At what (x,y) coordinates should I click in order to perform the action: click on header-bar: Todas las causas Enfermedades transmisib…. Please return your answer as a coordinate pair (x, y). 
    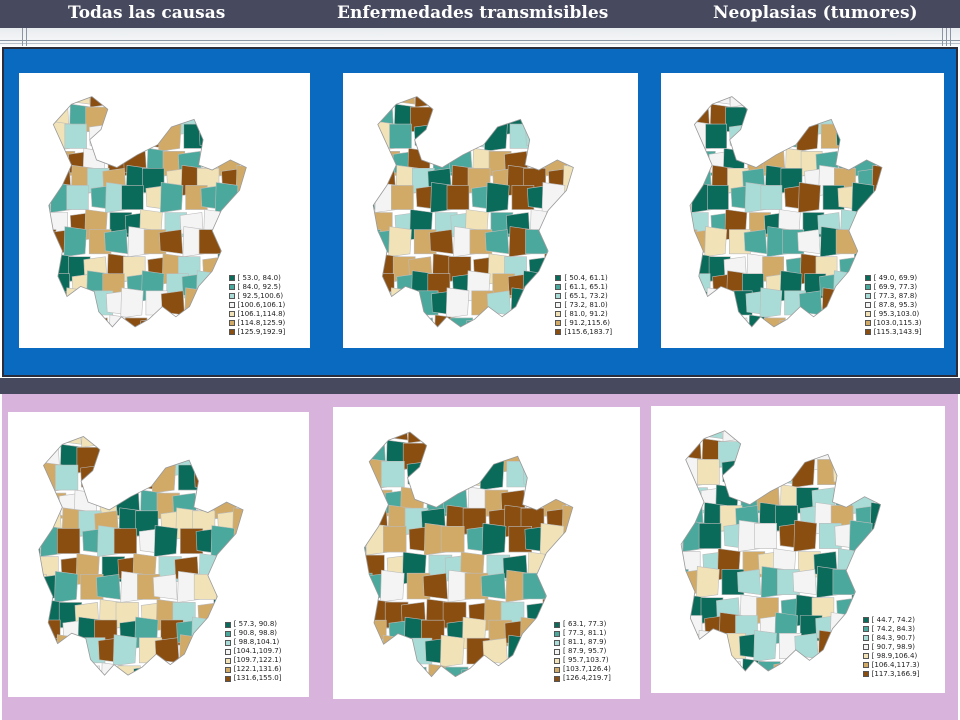
    Looking at the image, I should click on (480, 14).